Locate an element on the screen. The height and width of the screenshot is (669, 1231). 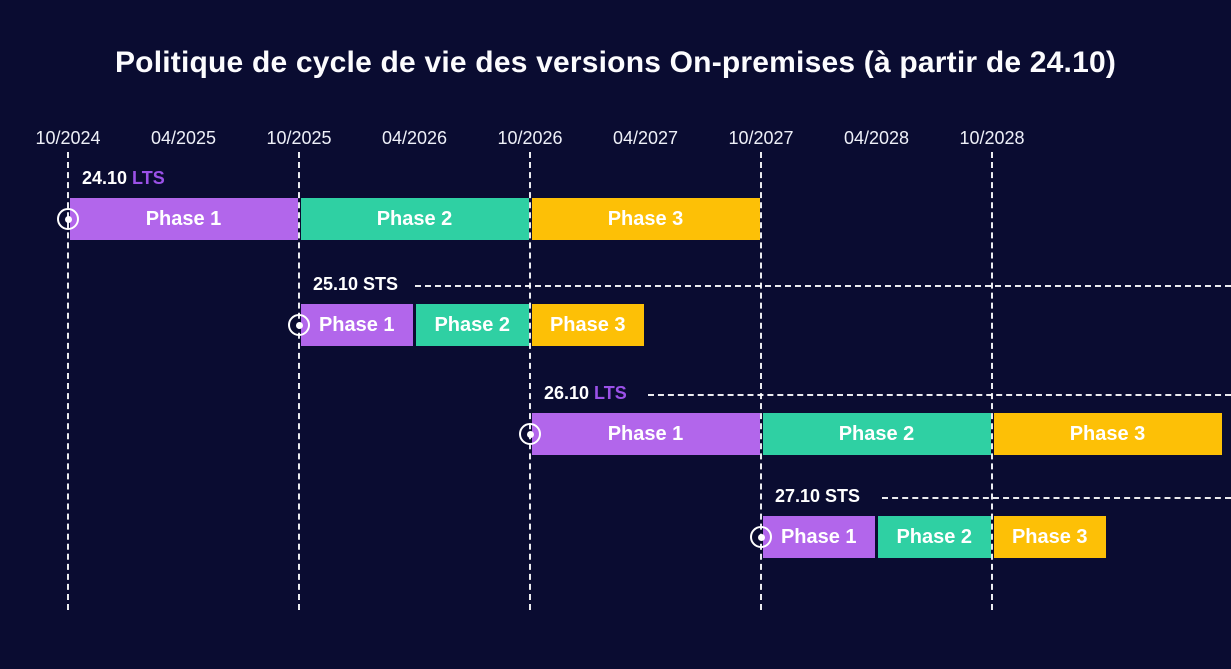
version-label: 24.10 LTS is located at coordinates (123, 178).